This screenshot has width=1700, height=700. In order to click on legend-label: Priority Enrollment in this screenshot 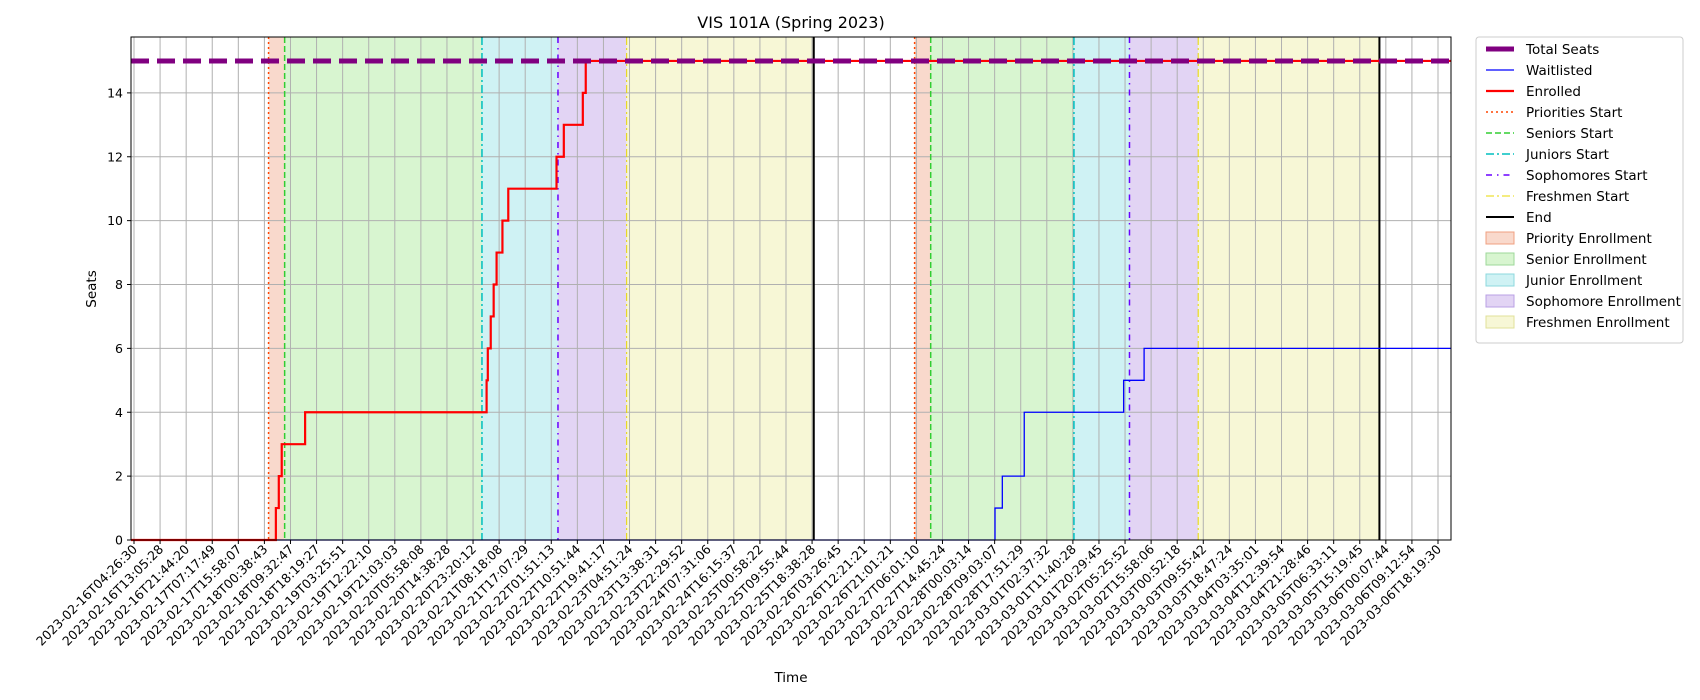, I will do `click(1589, 239)`.